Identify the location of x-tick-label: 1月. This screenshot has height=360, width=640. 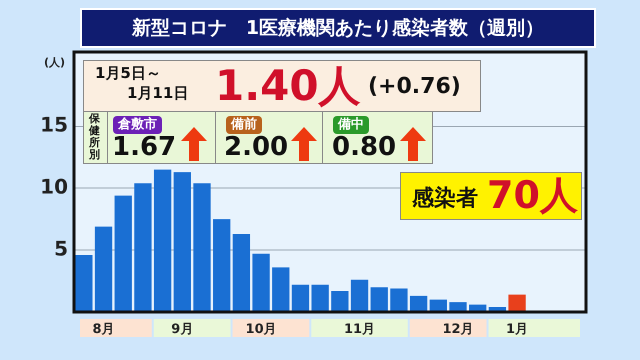
(517, 330).